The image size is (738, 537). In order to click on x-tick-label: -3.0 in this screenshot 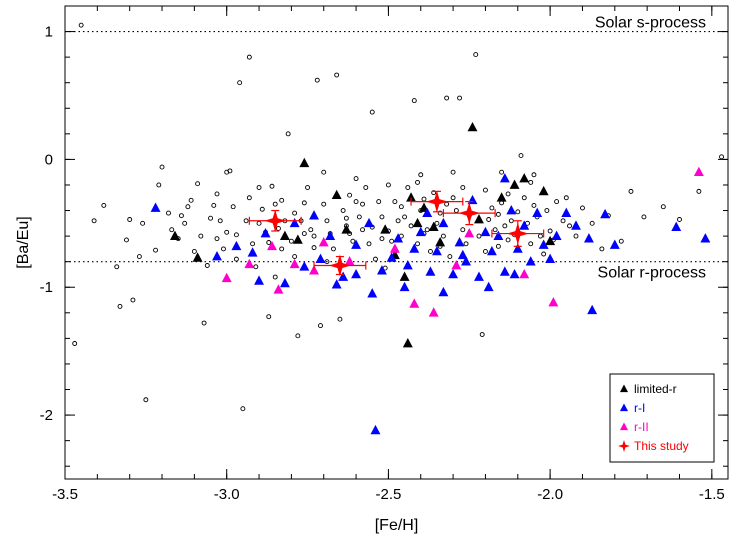, I will do `click(227, 494)`.